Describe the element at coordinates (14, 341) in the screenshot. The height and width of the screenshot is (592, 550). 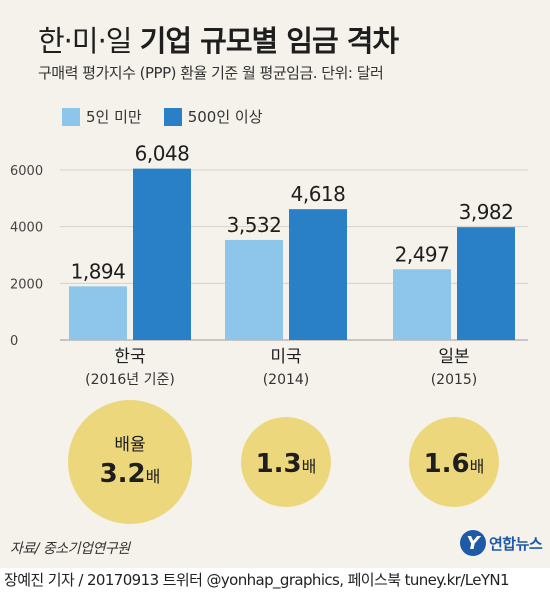
I see `y-tick-label: 0` at that location.